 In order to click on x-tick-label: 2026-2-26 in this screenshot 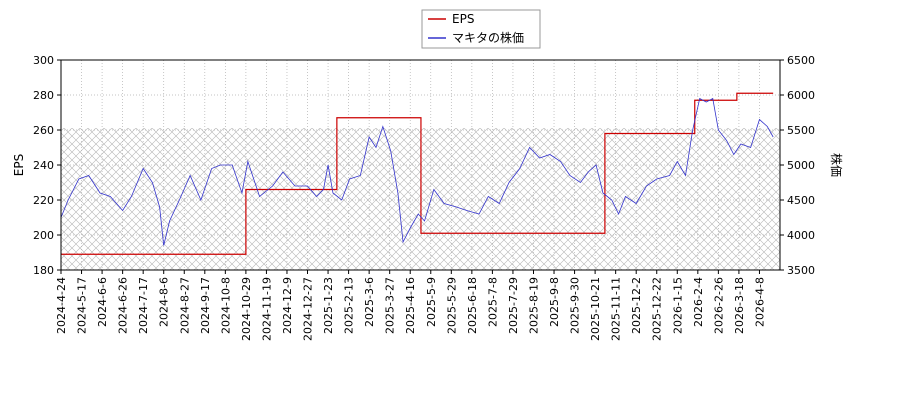, I will do `click(718, 305)`.